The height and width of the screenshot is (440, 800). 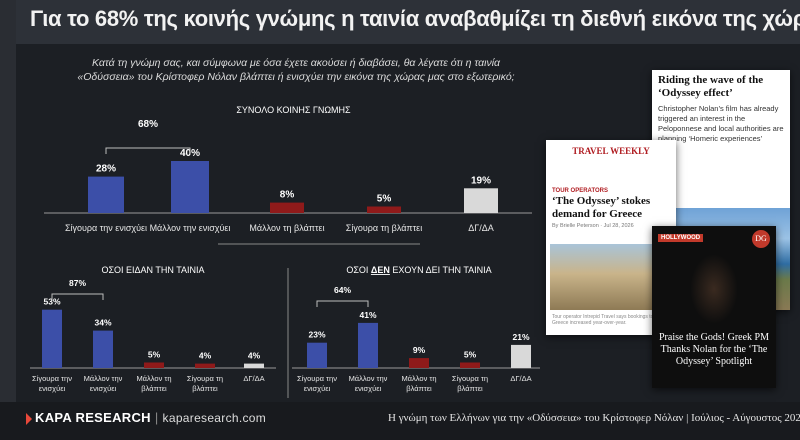 I want to click on sum-bracket-label: 68%, so click(x=148, y=124).